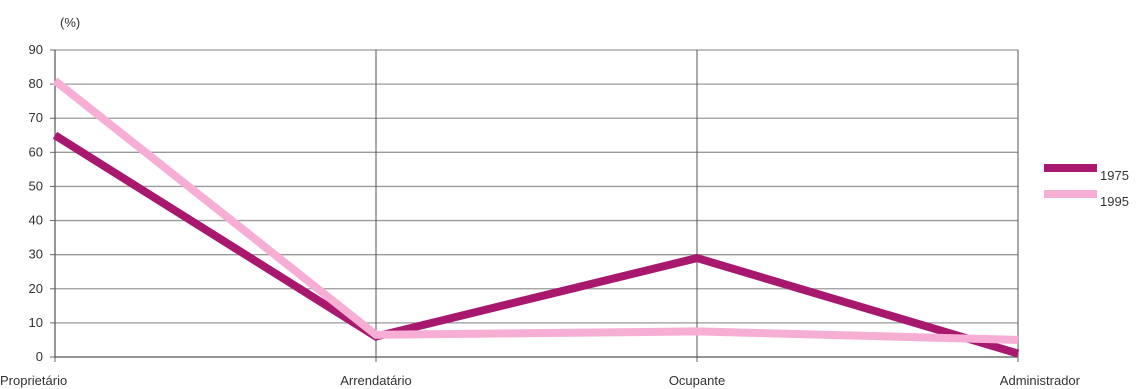 This screenshot has width=1138, height=389. What do you see at coordinates (36, 49) in the screenshot?
I see `y-tick-label: 90` at bounding box center [36, 49].